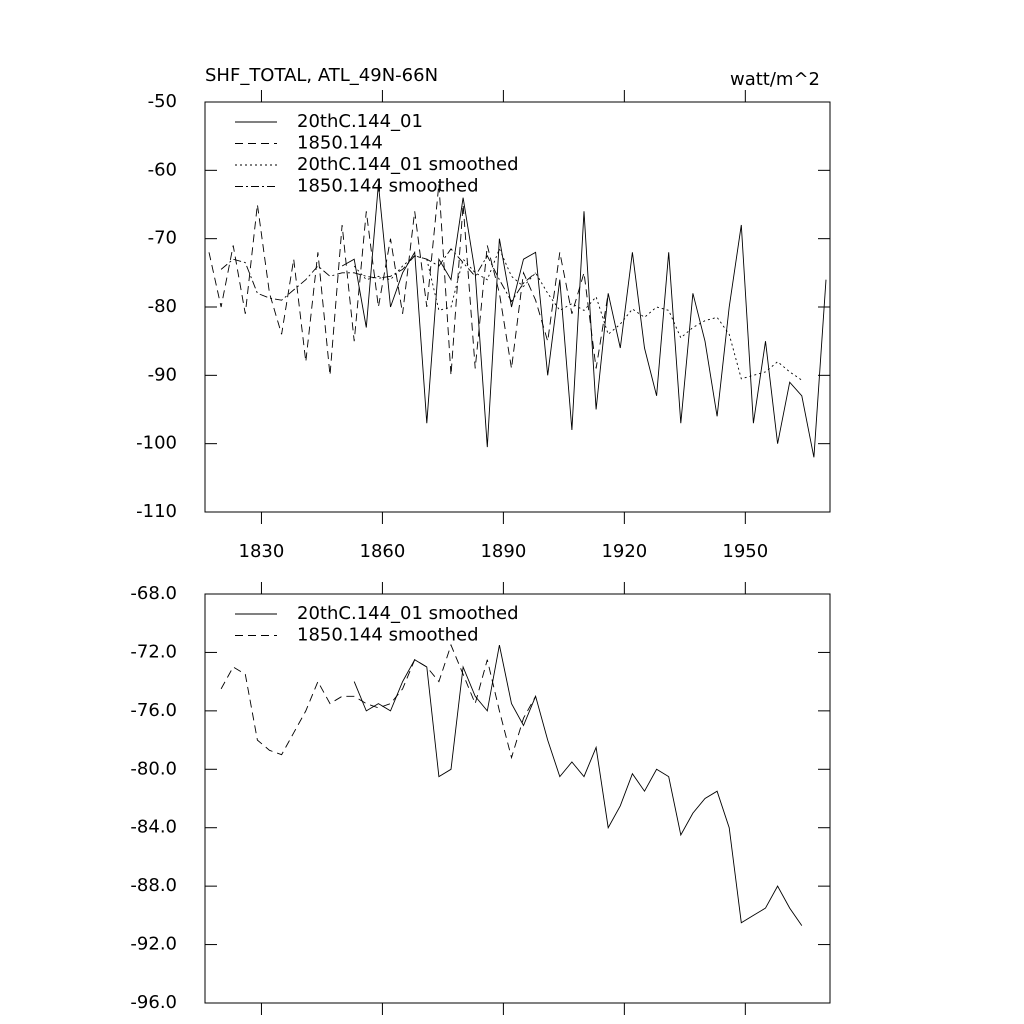 The height and width of the screenshot is (1024, 1024). Describe the element at coordinates (153, 827) in the screenshot. I see `y-tick-label: -84.0` at that location.